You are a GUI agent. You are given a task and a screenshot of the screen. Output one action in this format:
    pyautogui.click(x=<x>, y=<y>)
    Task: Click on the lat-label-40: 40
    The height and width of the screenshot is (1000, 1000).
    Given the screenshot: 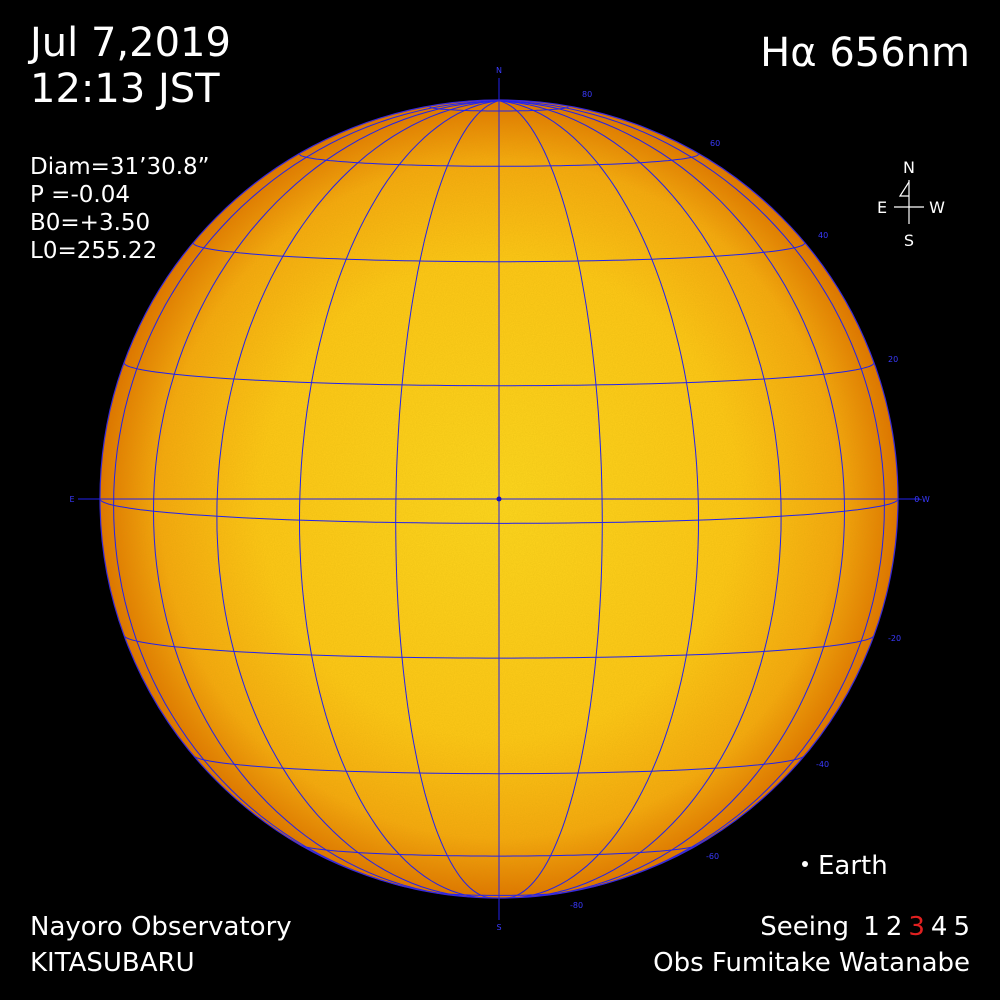 What is the action you would take?
    pyautogui.click(x=823, y=235)
    